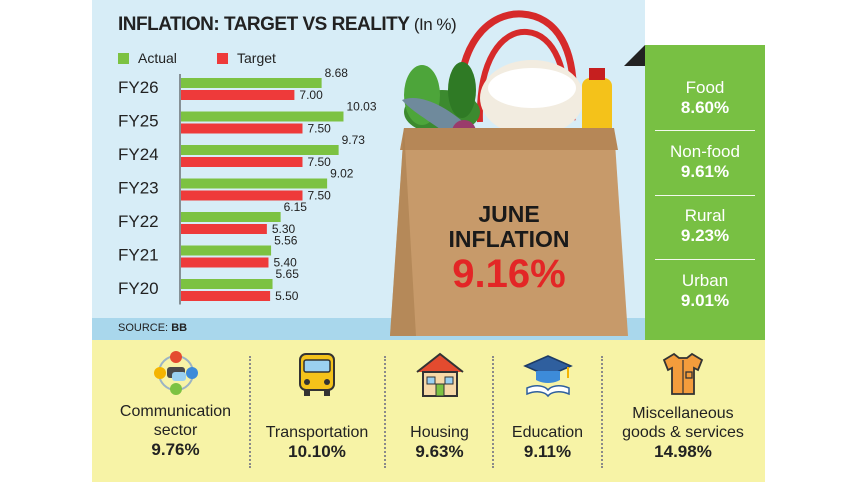 The height and width of the screenshot is (482, 857). I want to click on category-line2: goods & services, so click(683, 432).